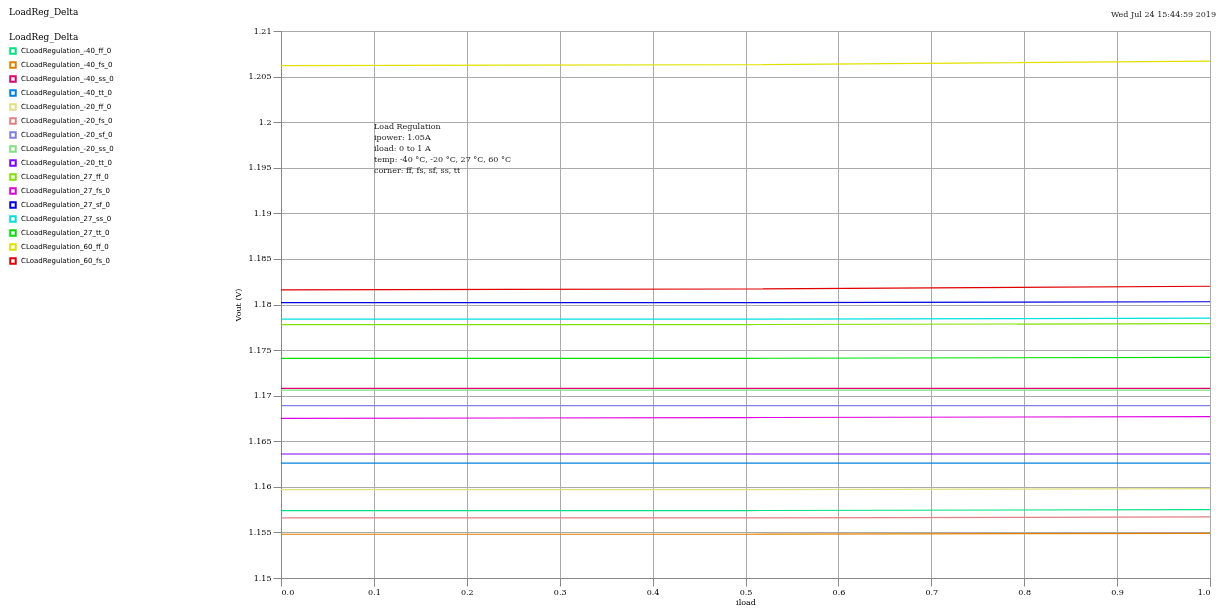 This screenshot has width=1222, height=615. Describe the element at coordinates (443, 148) in the screenshot. I see `annotation: Load Regulation ipower: 1.05A iload: 0 to 1 A temp: -40 °C, -20 °C, 27 °C, 60 °C corner: ff, fs, sf, ss, tt` at that location.